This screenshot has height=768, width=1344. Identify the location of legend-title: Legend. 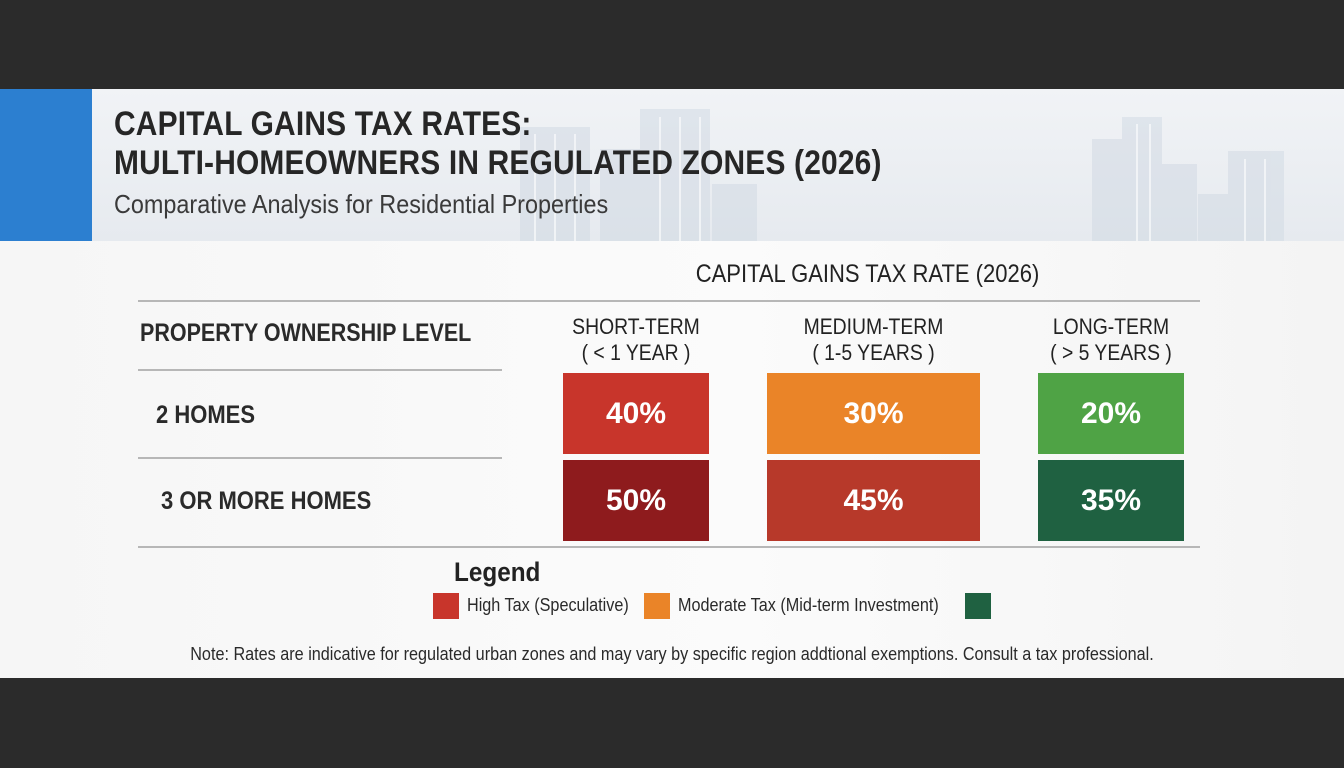
(497, 572).